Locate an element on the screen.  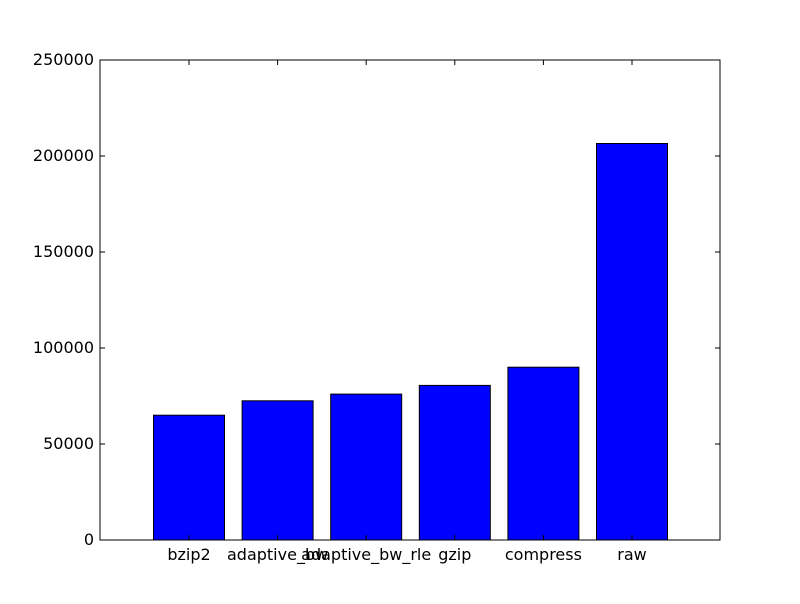
x-tick-label: bzip2 is located at coordinates (188, 554).